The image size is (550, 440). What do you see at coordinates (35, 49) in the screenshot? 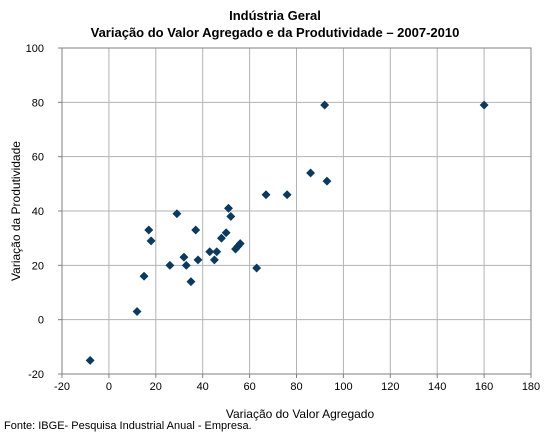
I see `y-tick-label: 100` at bounding box center [35, 49].